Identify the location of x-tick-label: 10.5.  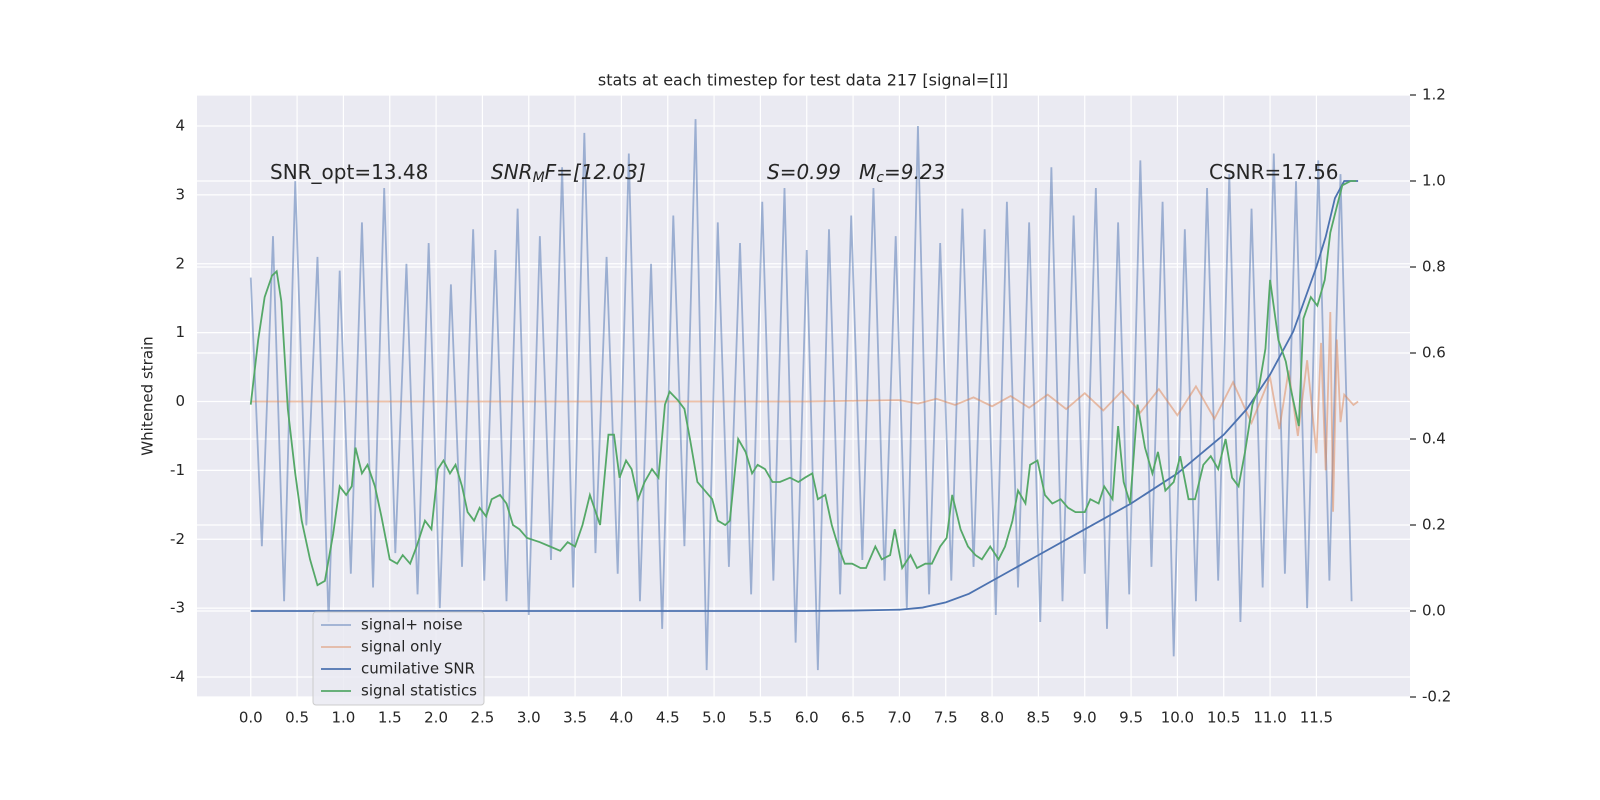
(1223, 718).